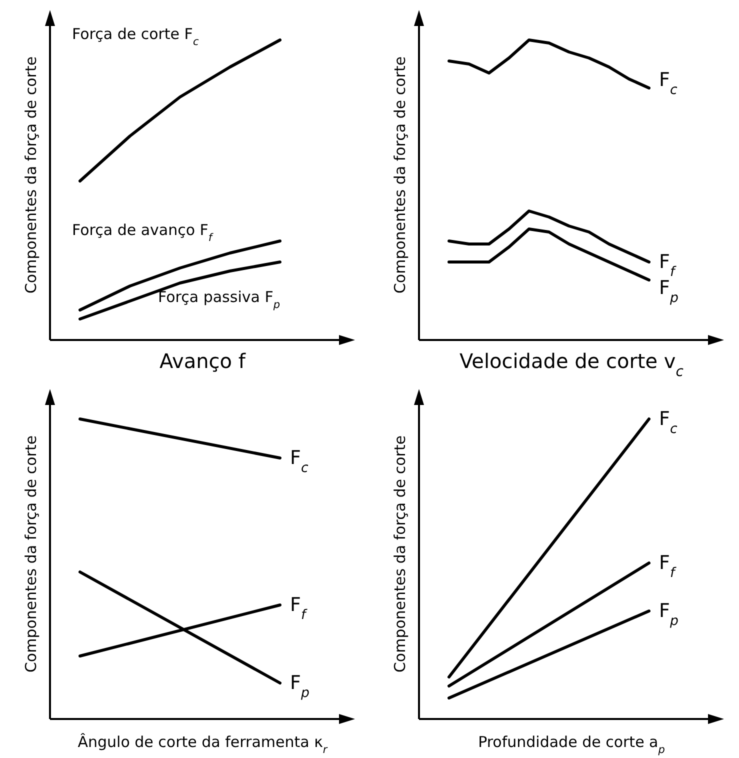 This screenshot has height=758, width=739. What do you see at coordinates (135, 36) in the screenshot?
I see `text: Força de corte F$_{c}$` at bounding box center [135, 36].